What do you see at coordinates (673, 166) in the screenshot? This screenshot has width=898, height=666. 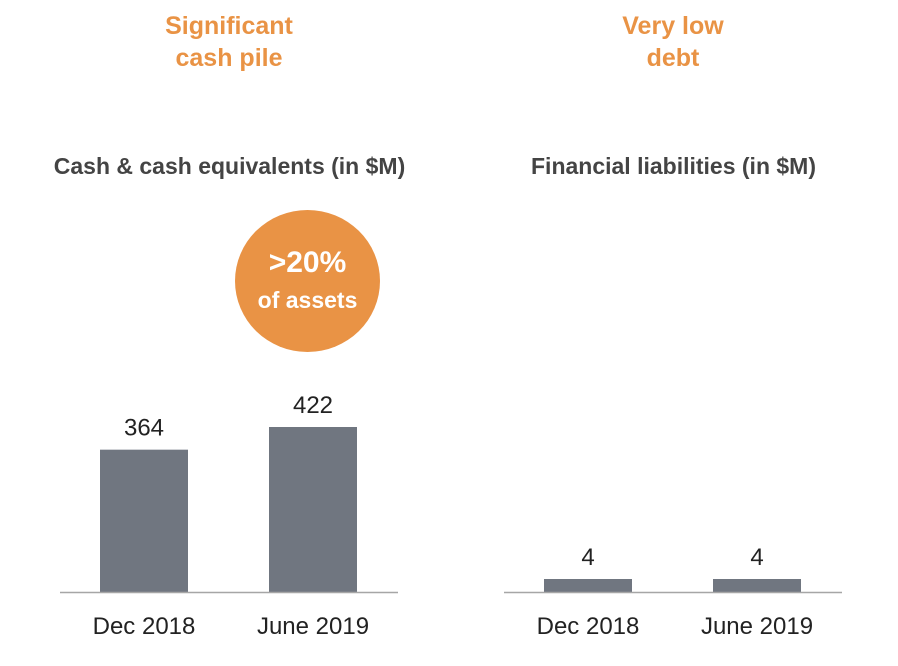 I see `chart-title-liabilities: Financial liabilities (in $M)` at bounding box center [673, 166].